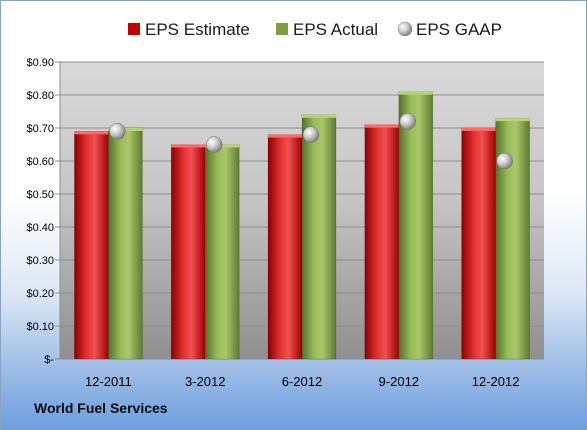 The width and height of the screenshot is (587, 430). What do you see at coordinates (40, 261) in the screenshot?
I see `y-tick-label: $0.30` at bounding box center [40, 261].